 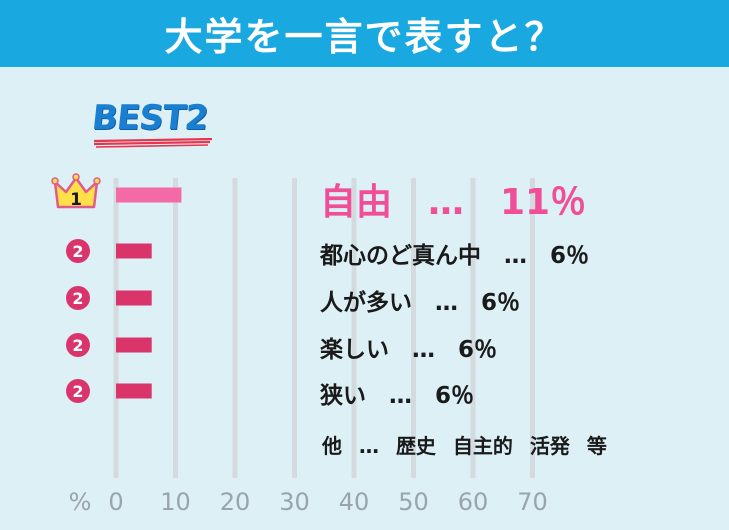 What do you see at coordinates (332, 446) in the screenshot?
I see `other-label: 他` at bounding box center [332, 446].